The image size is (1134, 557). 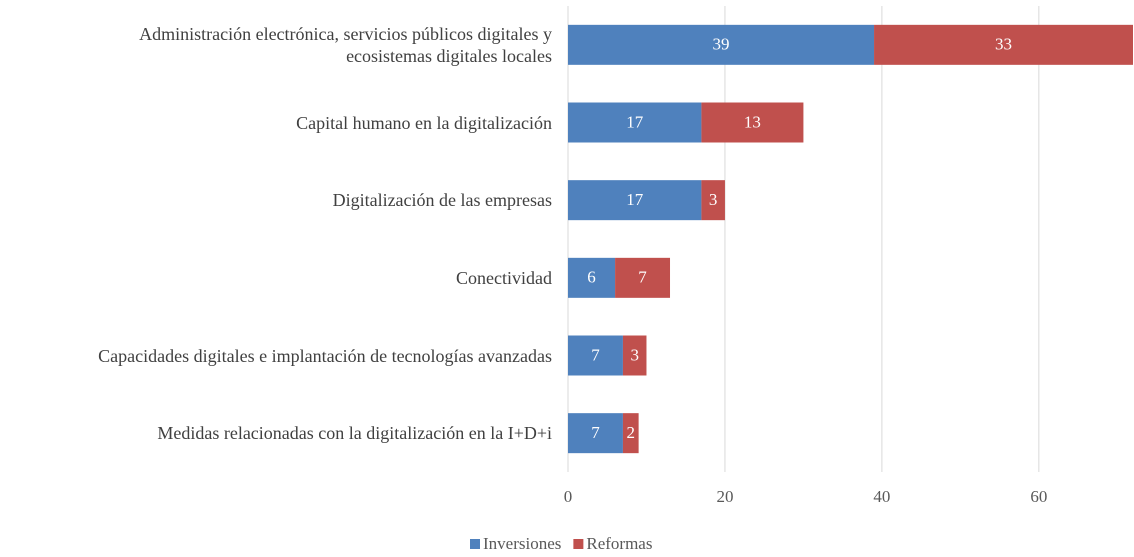 I want to click on y-tick-label: Capital humano en la digitalización, so click(x=424, y=122).